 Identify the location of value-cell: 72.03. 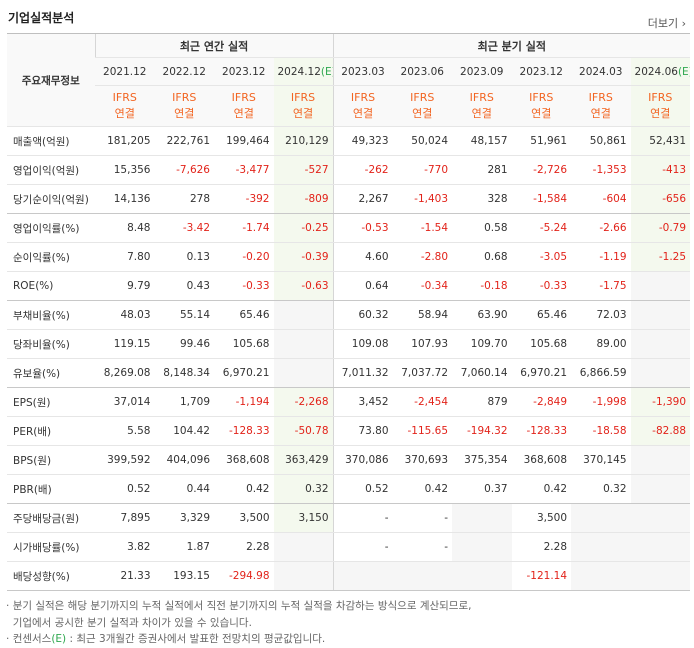
(601, 315).